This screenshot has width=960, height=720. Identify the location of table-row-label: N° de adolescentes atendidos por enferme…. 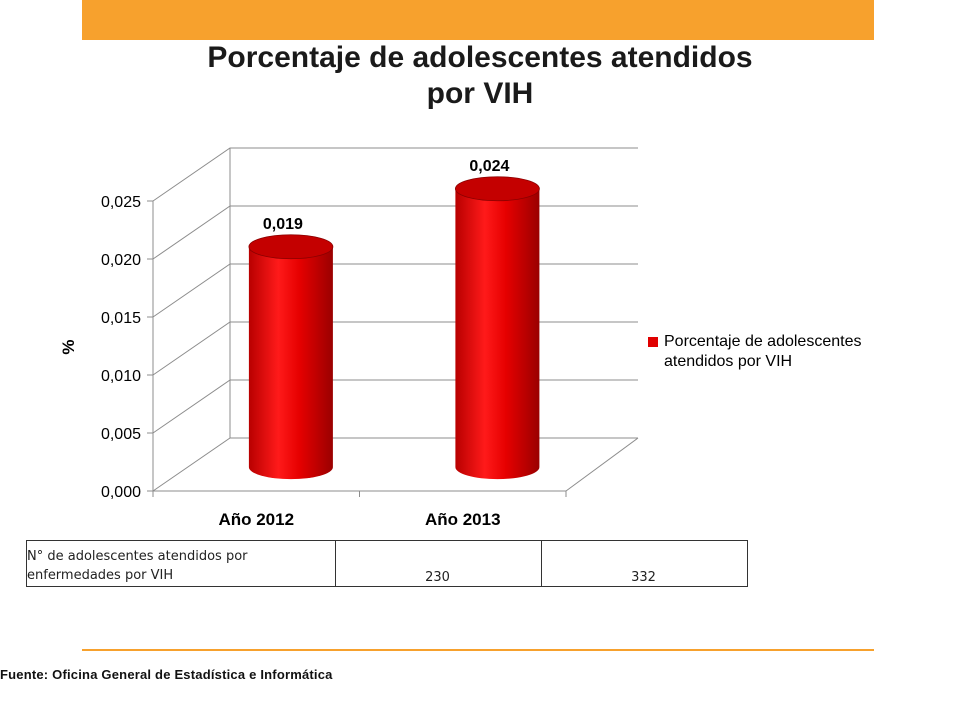
(181, 563).